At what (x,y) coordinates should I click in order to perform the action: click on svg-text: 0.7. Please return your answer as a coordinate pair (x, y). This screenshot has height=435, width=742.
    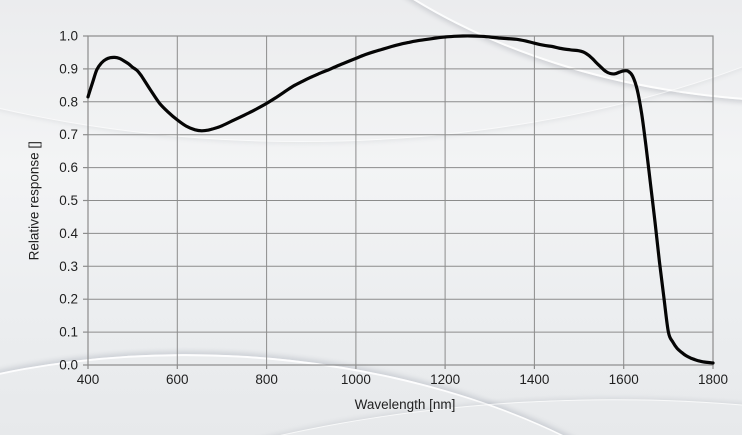
    Looking at the image, I should click on (68, 134).